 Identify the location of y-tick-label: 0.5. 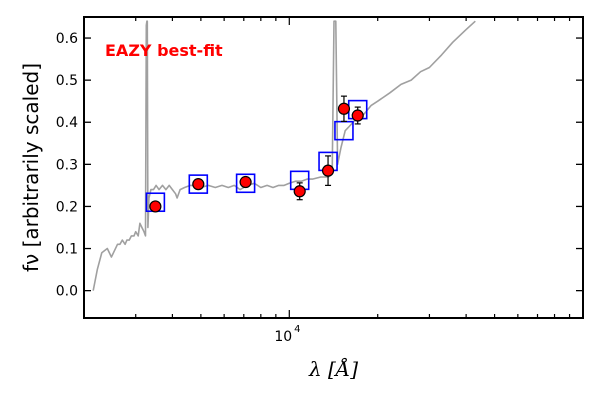
(67, 81).